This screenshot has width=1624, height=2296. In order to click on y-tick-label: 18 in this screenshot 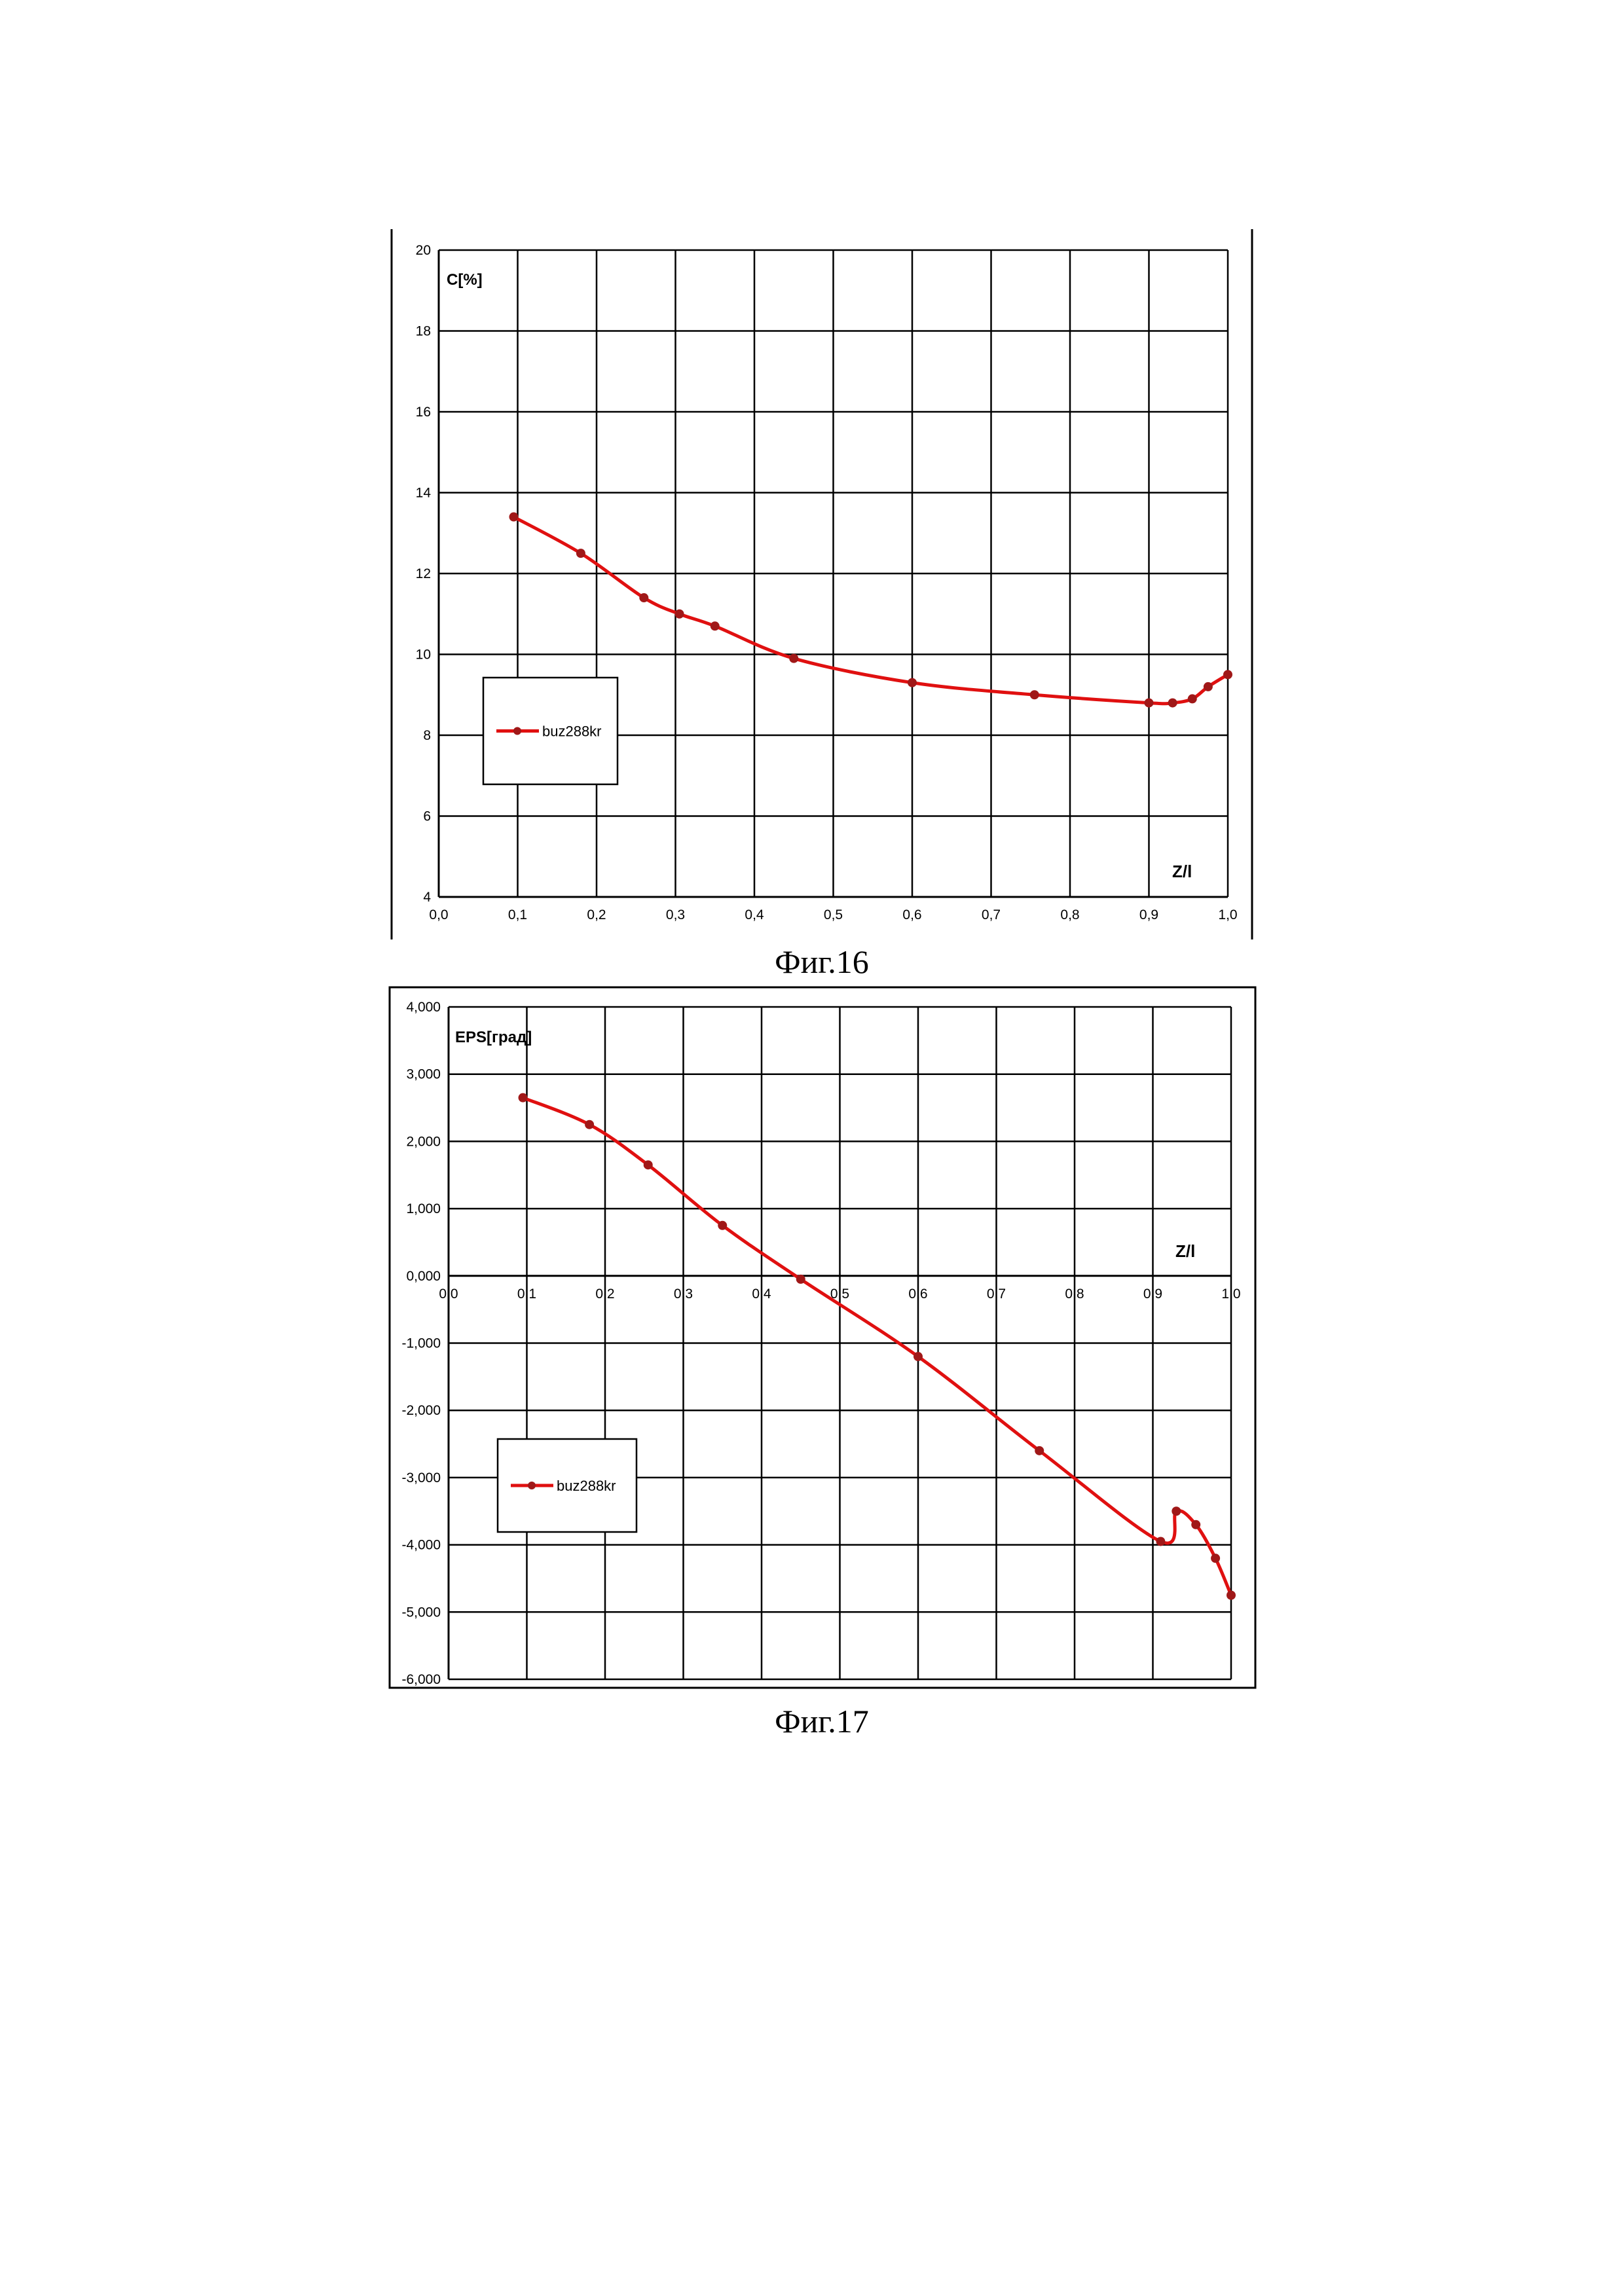, I will do `click(423, 331)`.